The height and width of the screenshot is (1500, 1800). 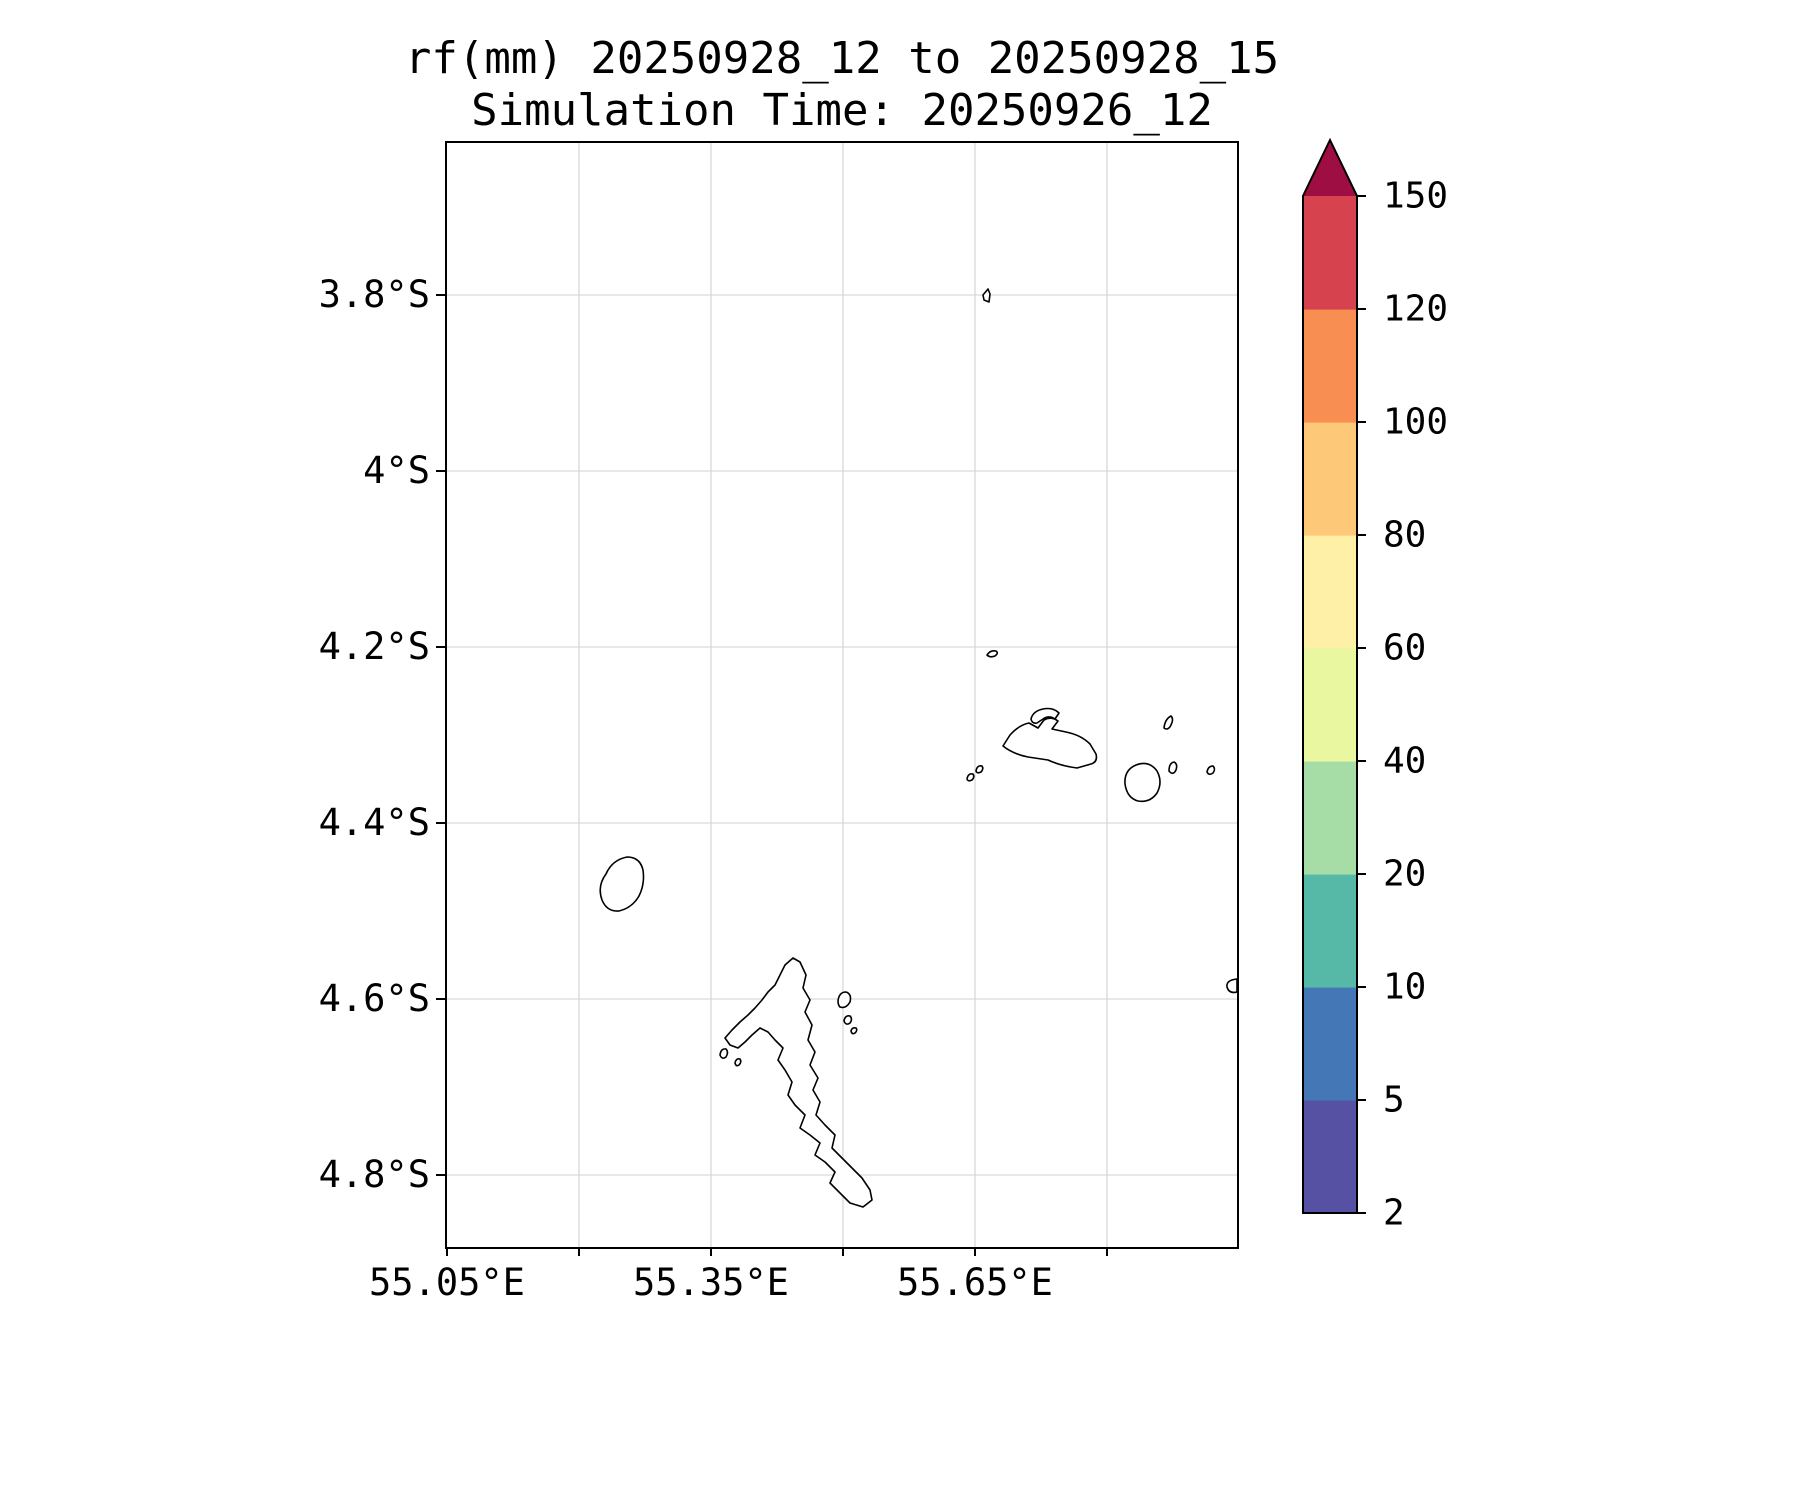 What do you see at coordinates (842, 58) in the screenshot?
I see `chart-title: rf(mm) 20250928_12 to 20250928_15` at bounding box center [842, 58].